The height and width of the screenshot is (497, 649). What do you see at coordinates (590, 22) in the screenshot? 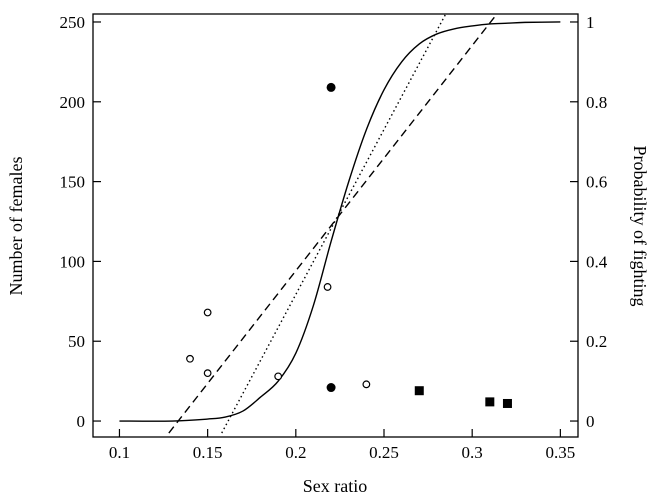
I see `y2-tick-label: 1` at bounding box center [590, 22].